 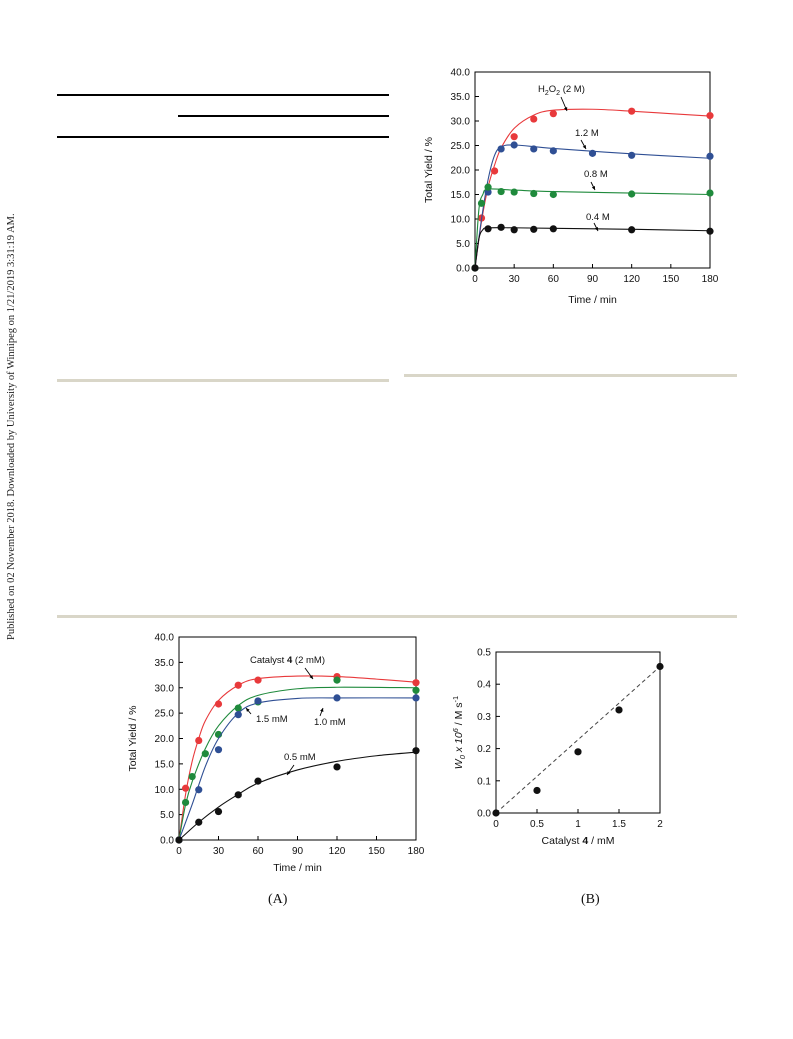 I want to click on annotation-label: Catalyst 4 (2 mM), so click(x=287, y=660).